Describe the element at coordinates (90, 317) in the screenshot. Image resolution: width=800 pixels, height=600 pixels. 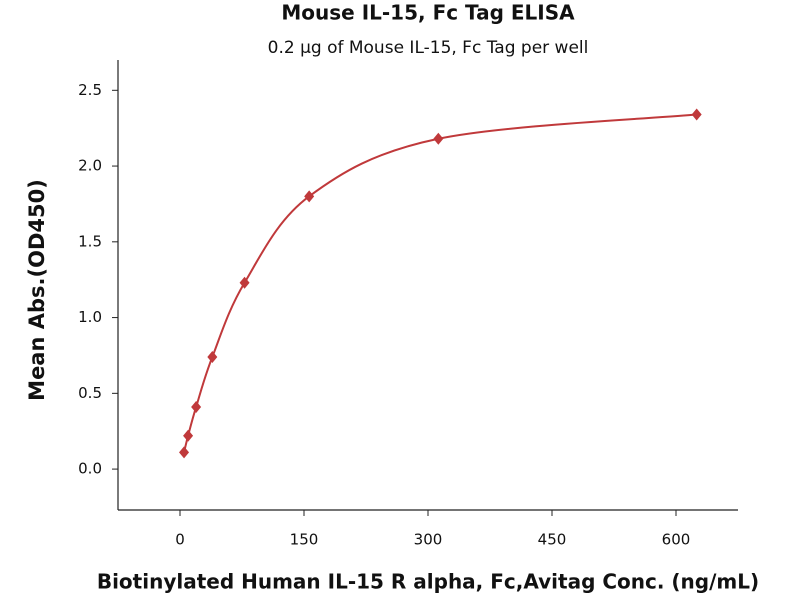
I see `y-tick-label: 1.0` at that location.